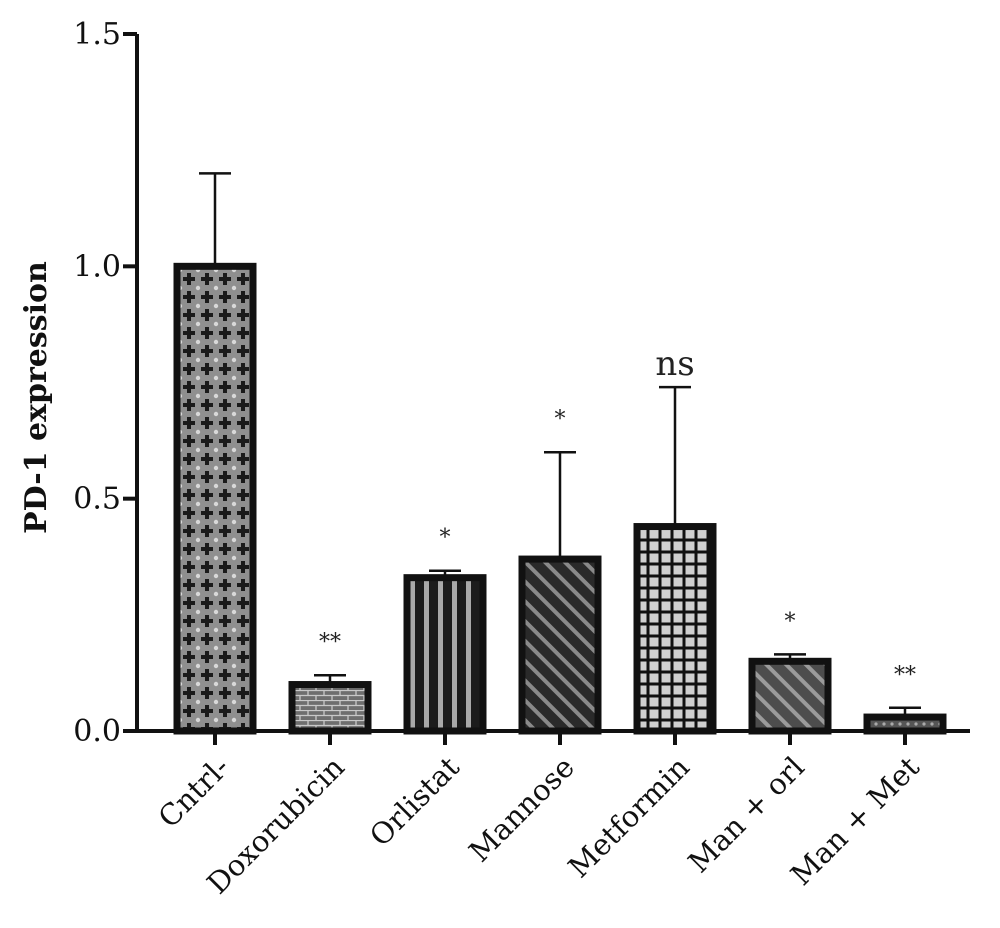  Describe the element at coordinates (330, 642) in the screenshot. I see `significance-label-doxorubicin: **` at that location.